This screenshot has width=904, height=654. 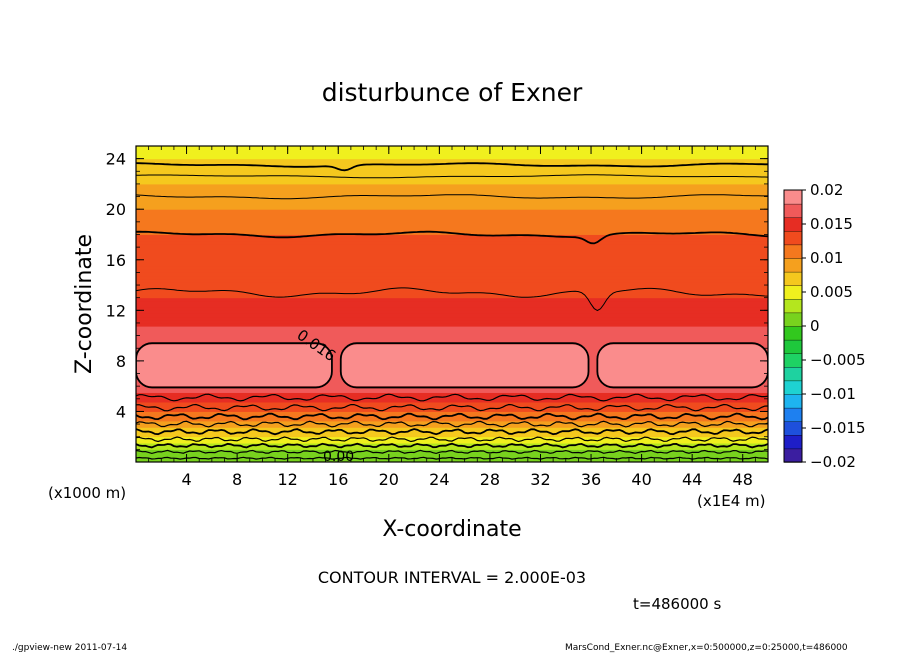 What do you see at coordinates (838, 360) in the screenshot?
I see `colorbar-tick-label: −0.005` at bounding box center [838, 360].